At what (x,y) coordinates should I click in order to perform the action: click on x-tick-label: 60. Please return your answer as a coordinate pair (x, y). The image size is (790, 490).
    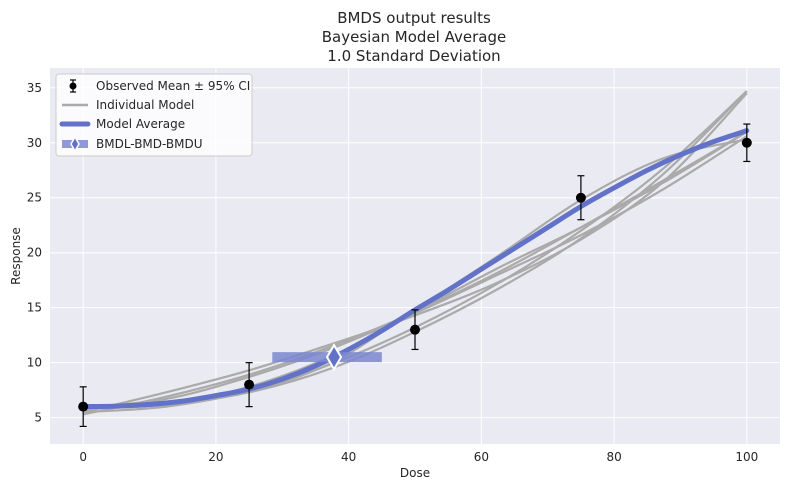
    Looking at the image, I should click on (481, 457).